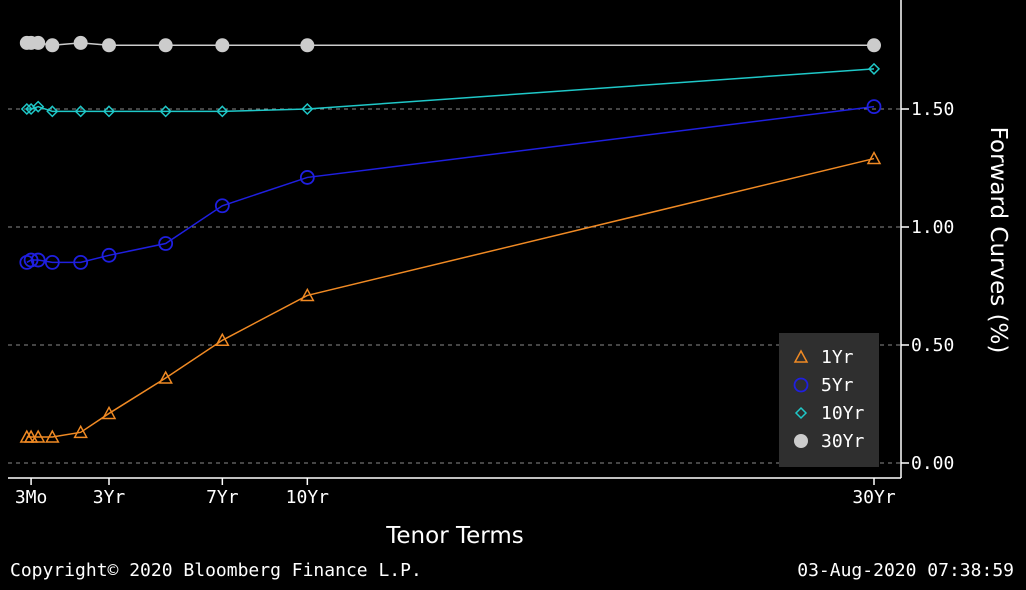 Image resolution: width=1026 pixels, height=590 pixels. What do you see at coordinates (801, 441) in the screenshot?
I see `legend-marker-30yr` at bounding box center [801, 441].